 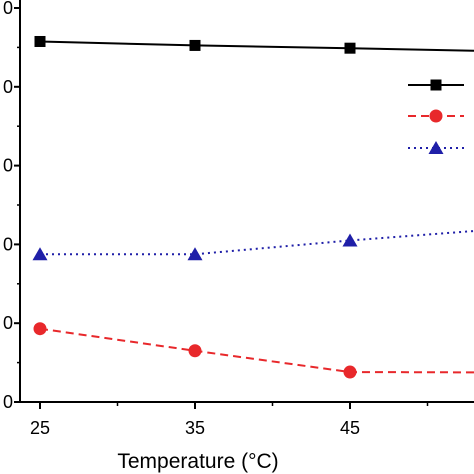 I want to click on legend-marker-triangle, so click(x=436, y=147).